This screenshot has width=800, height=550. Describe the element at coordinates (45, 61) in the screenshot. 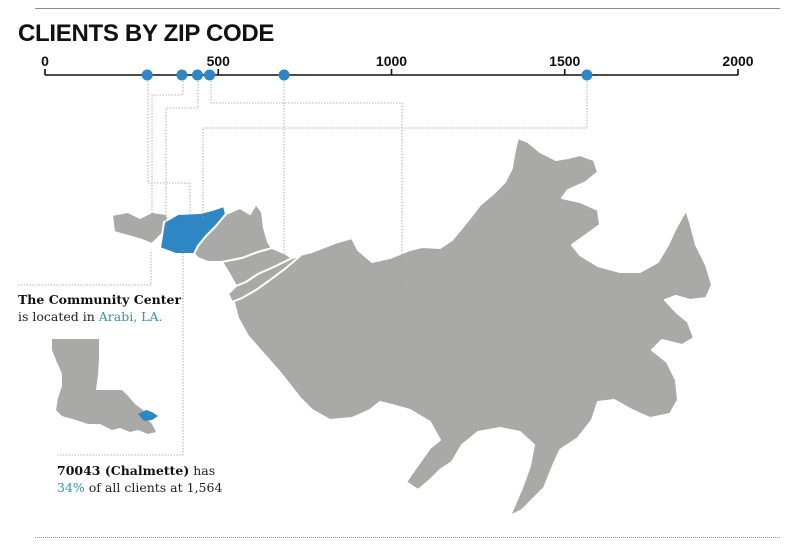

I see `tick-label: 0` at that location.